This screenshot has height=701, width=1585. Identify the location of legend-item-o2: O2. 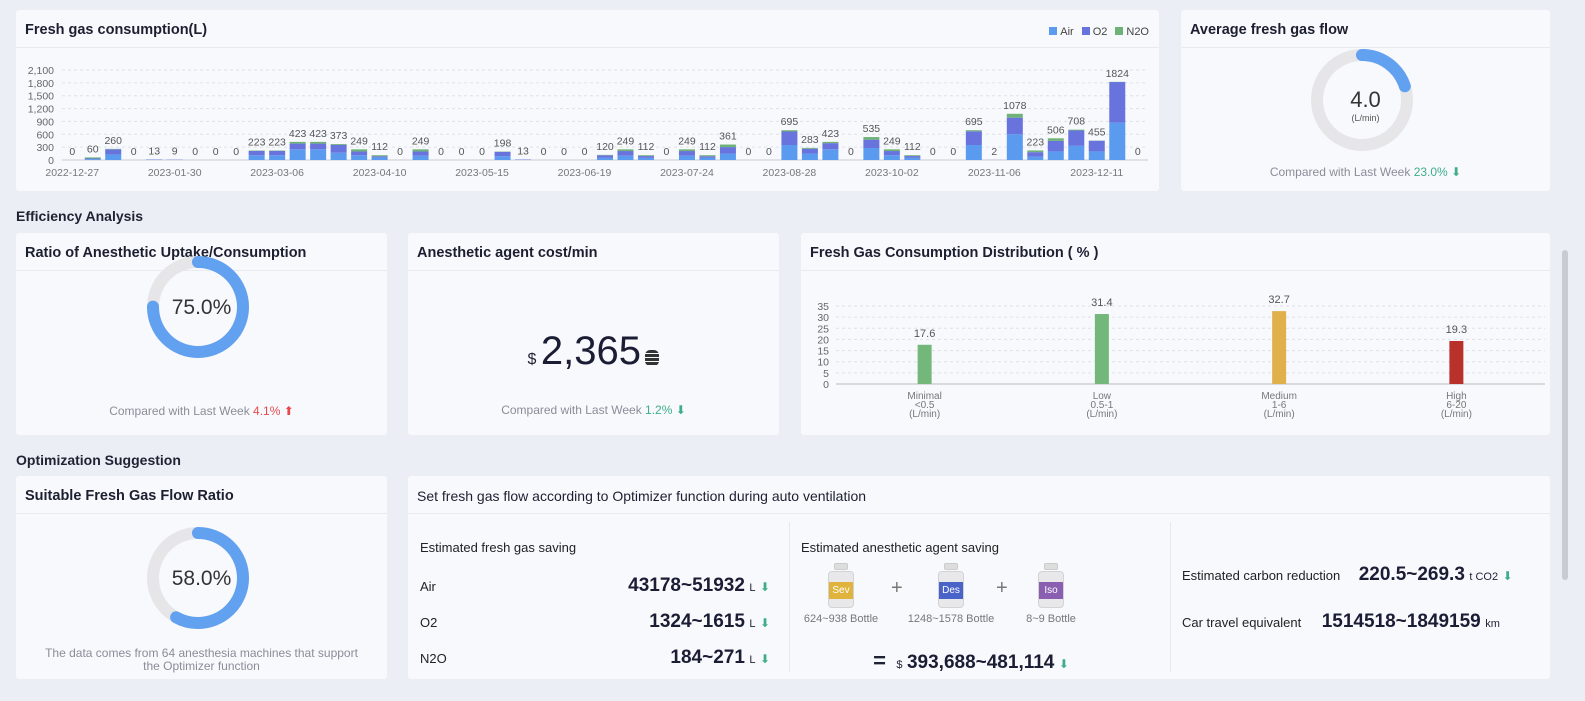
(1094, 32).